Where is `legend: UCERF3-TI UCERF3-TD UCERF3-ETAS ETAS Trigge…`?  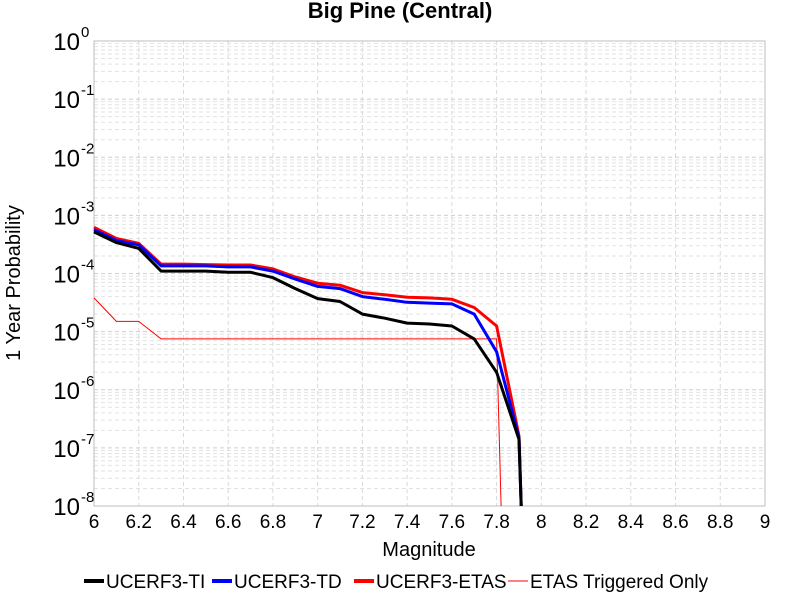
legend: UCERF3-TI UCERF3-TD UCERF3-ETAS ETAS Trigge… is located at coordinates (396, 582).